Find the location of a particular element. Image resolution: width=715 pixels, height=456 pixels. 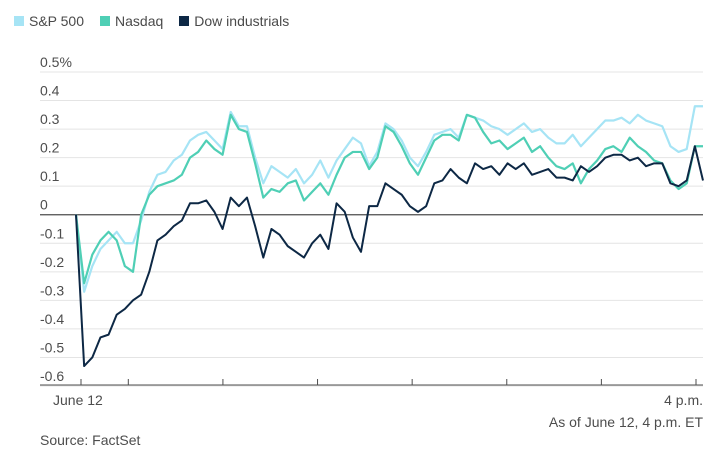

source-note: Source: FactSet is located at coordinates (90, 440).